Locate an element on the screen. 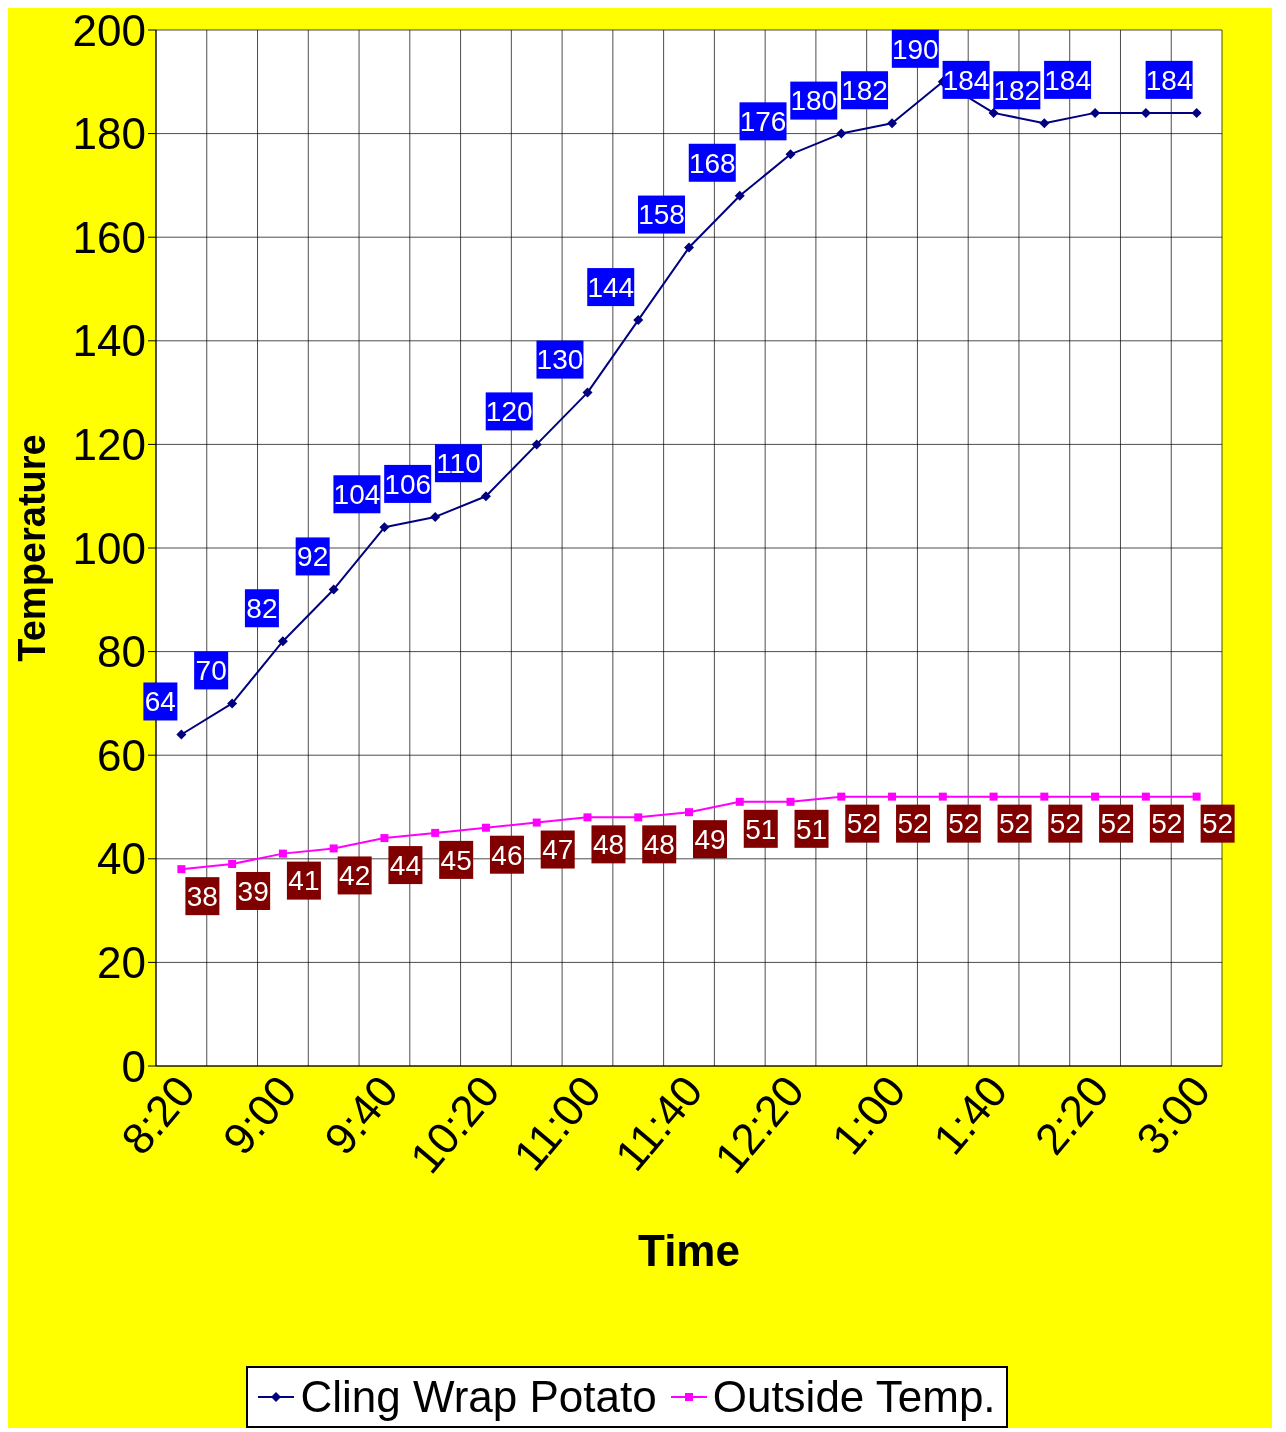 This screenshot has height=1432, width=1286. y-tick-label: 160 is located at coordinates (109, 237).